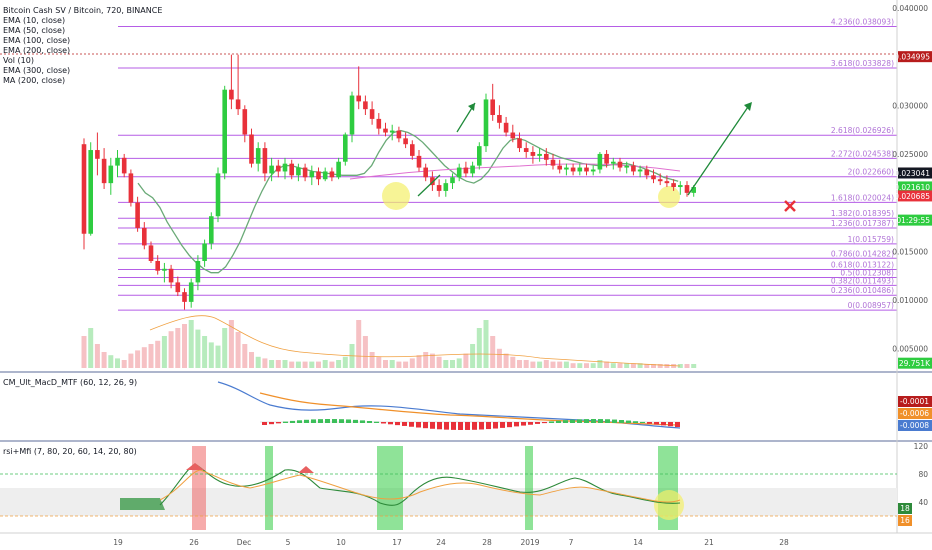 The image size is (932, 550). Describe the element at coordinates (912, 57) in the screenshot. I see `price-tag-label: 0.034995` at that location.